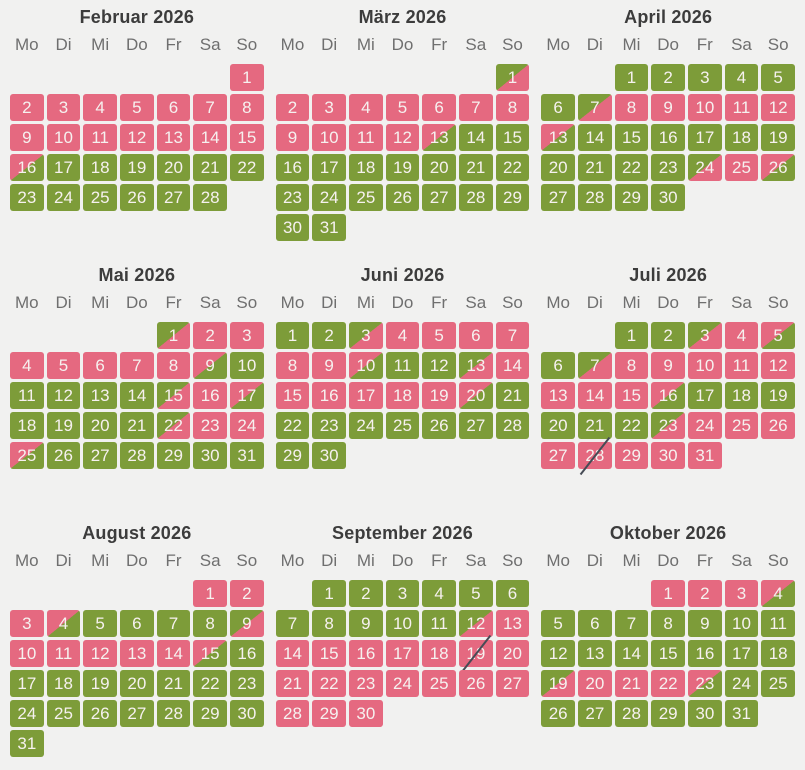  Describe the element at coordinates (100, 455) in the screenshot. I see `day-cell-27: 27` at that location.